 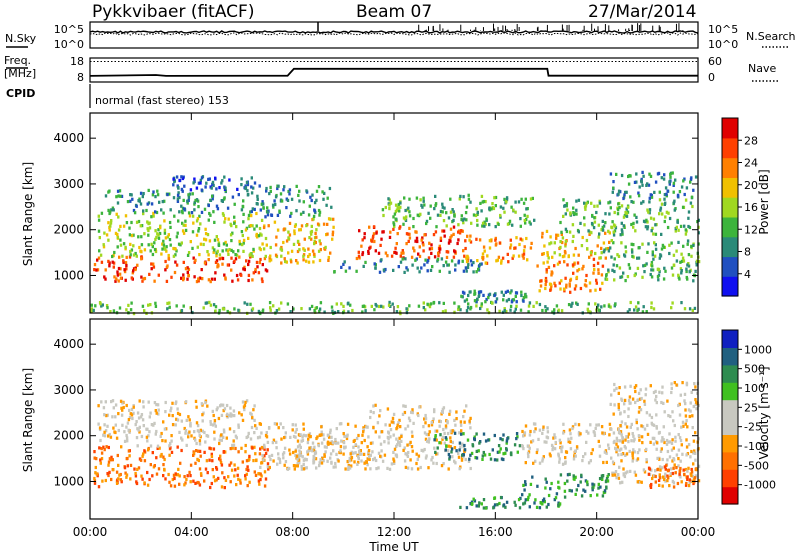 I want to click on power-colorbar-label: Power [dB], so click(x=764, y=201).